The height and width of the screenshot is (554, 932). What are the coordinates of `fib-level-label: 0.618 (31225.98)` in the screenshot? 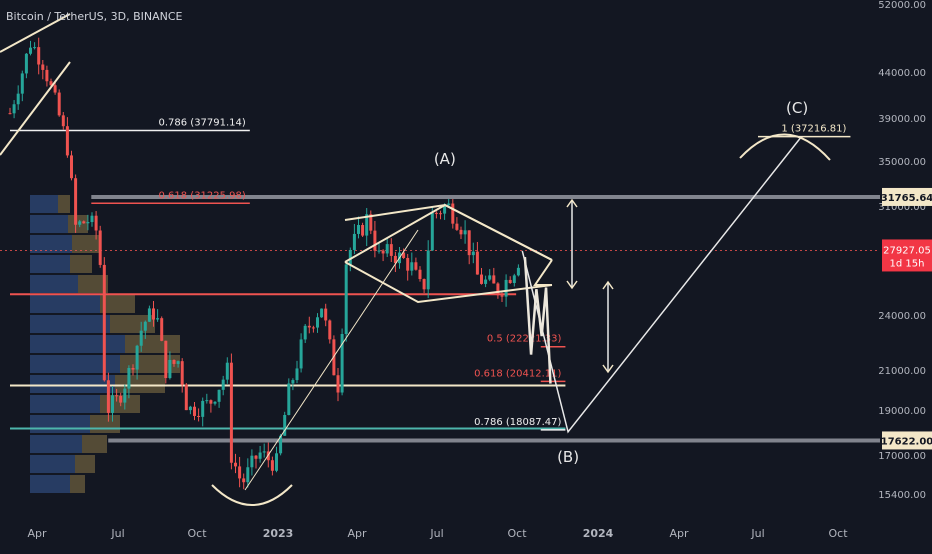 It's located at (201, 195).